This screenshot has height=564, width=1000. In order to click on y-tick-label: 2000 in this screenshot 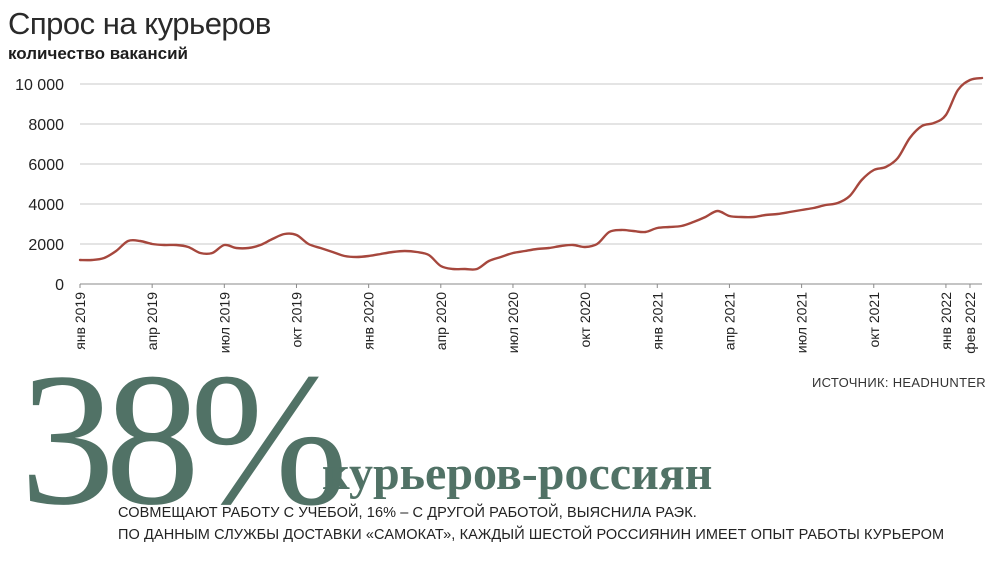, I will do `click(46, 245)`.